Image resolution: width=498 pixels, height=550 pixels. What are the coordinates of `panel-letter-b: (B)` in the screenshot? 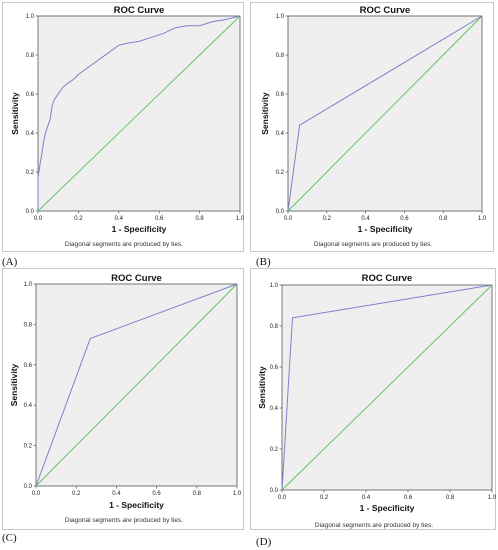 It's located at (263, 262).